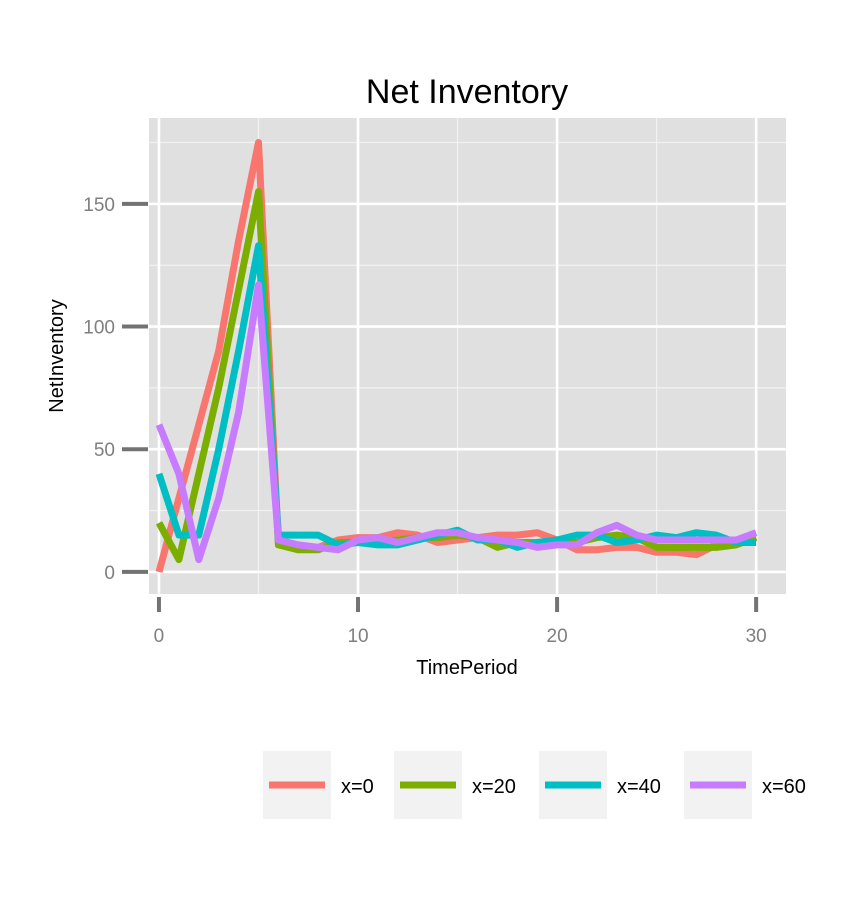 The image size is (845, 911). Describe the element at coordinates (99, 328) in the screenshot. I see `y-tick-label: 100` at that location.